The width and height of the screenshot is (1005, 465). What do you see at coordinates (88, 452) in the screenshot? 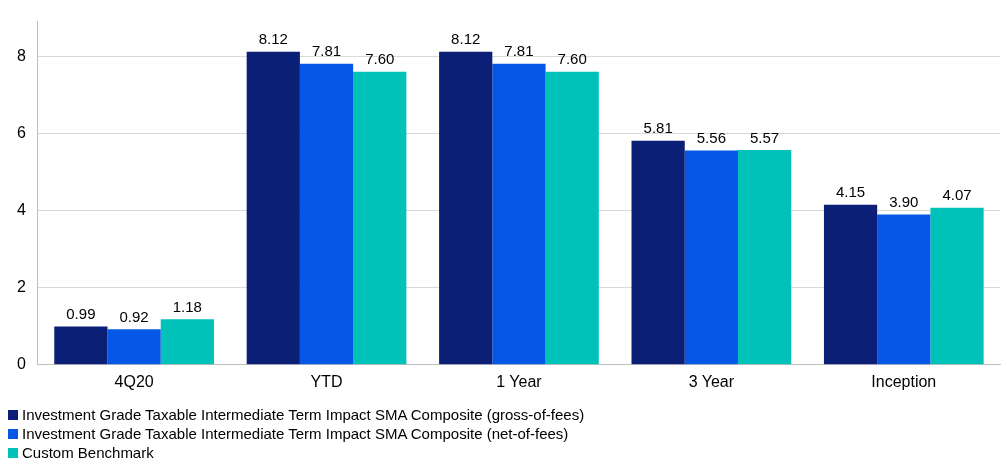
I see `legend-label: Custom Benchmark` at bounding box center [88, 452].